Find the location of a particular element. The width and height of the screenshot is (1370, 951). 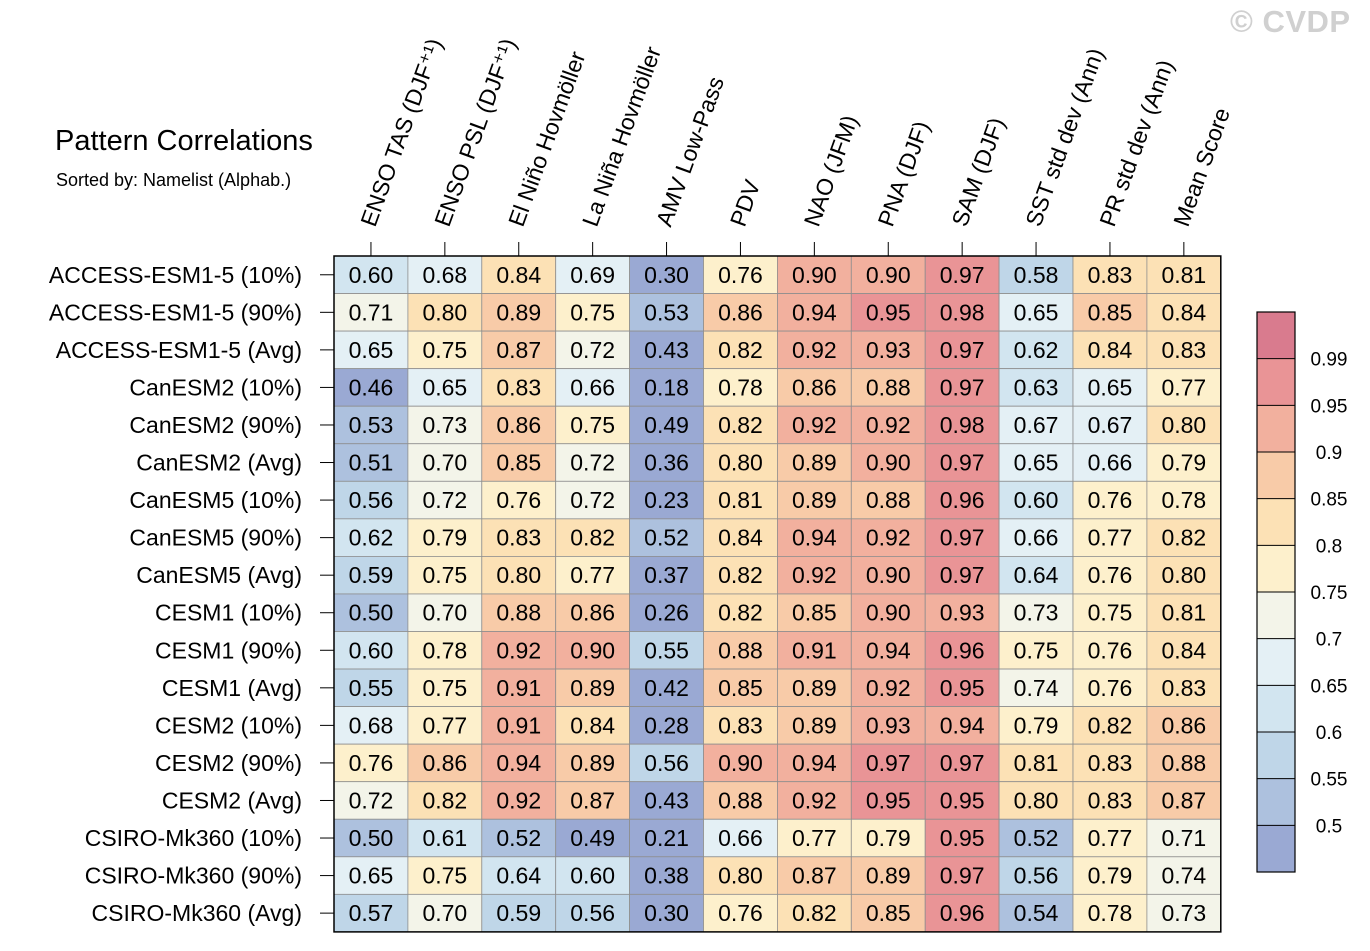

row-label: CSIRO-Mk360 (Avg) is located at coordinates (197, 913).